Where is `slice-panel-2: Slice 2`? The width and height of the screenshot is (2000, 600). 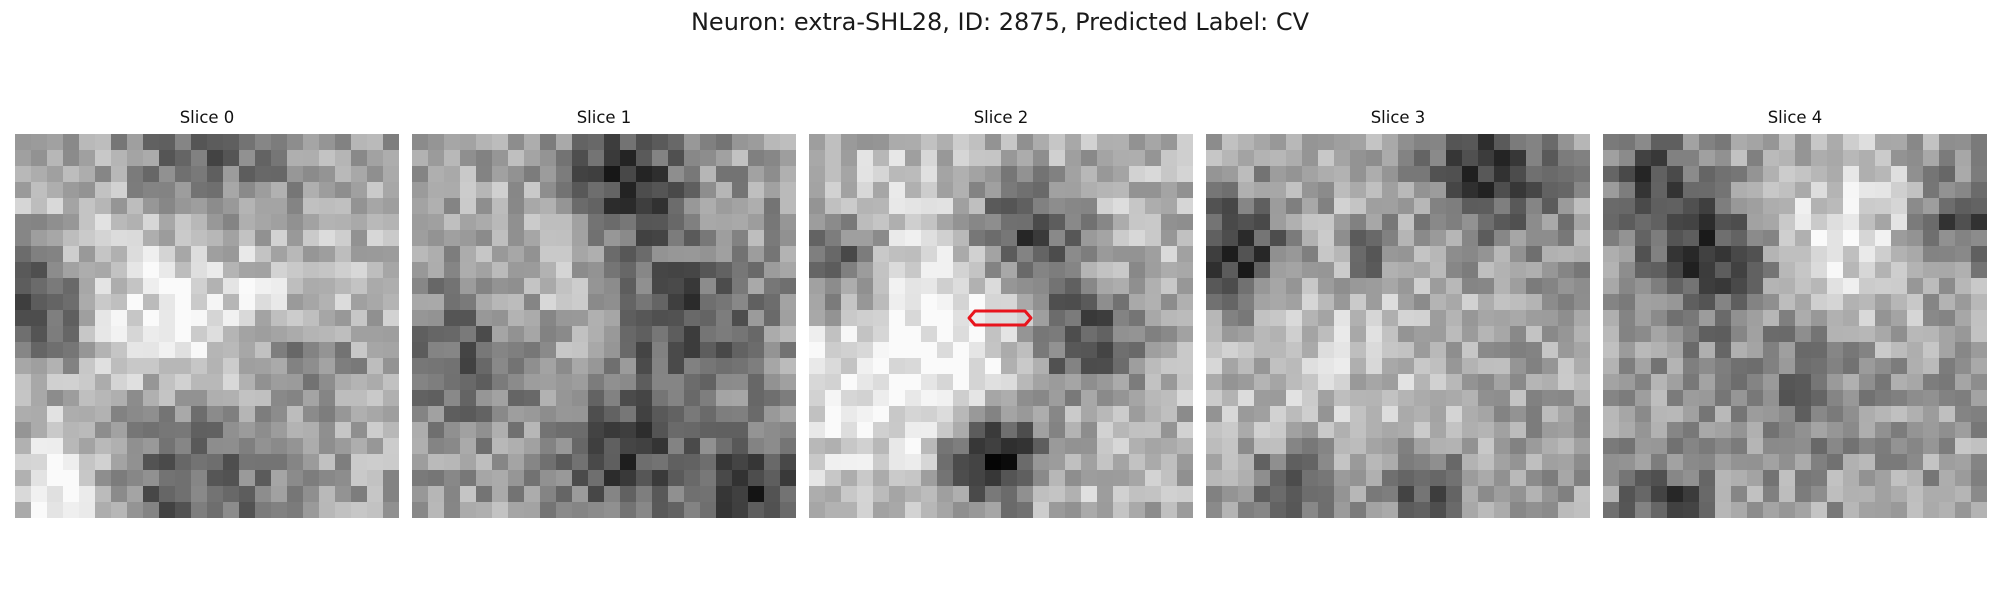 slice-panel-2: Slice 2 is located at coordinates (1001, 313).